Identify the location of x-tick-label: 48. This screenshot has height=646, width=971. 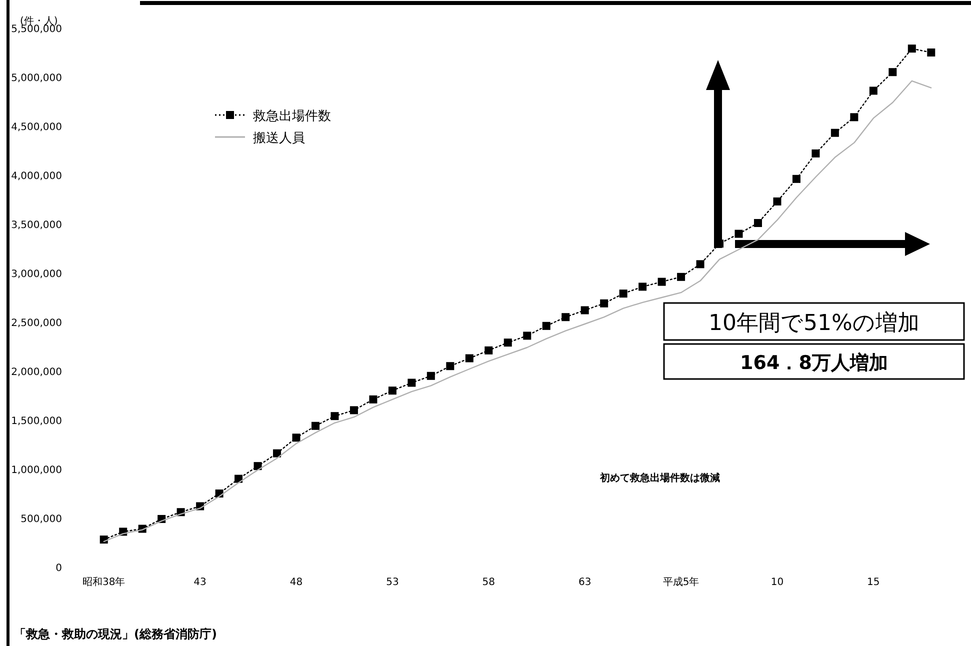
(296, 582).